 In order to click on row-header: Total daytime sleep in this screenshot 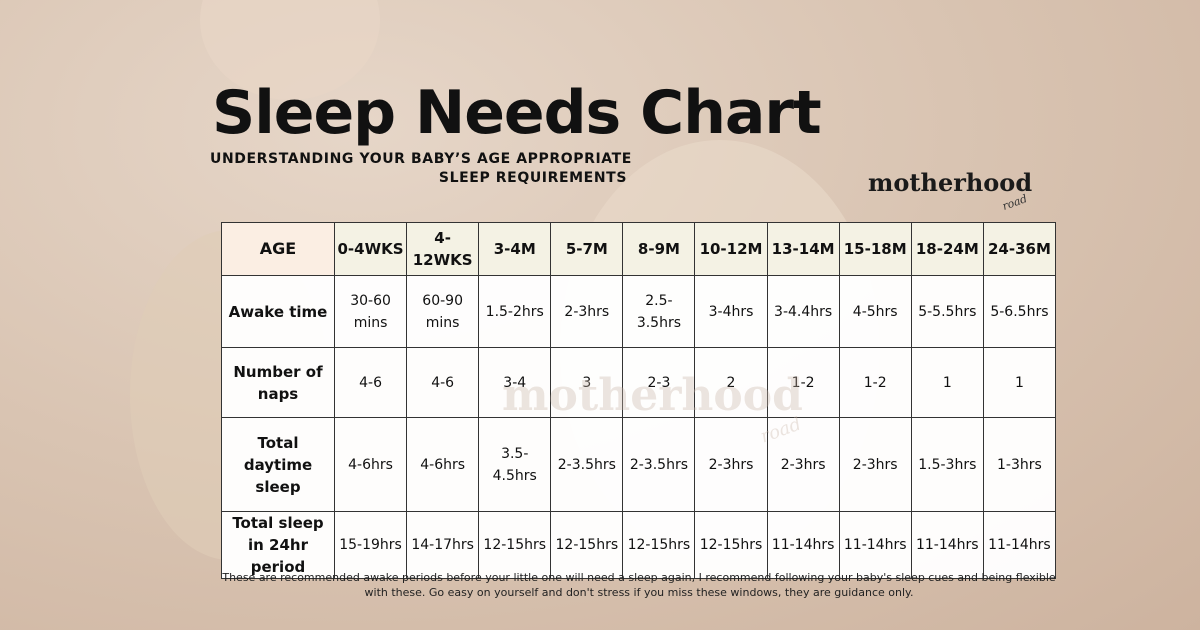, I will do `click(278, 464)`.